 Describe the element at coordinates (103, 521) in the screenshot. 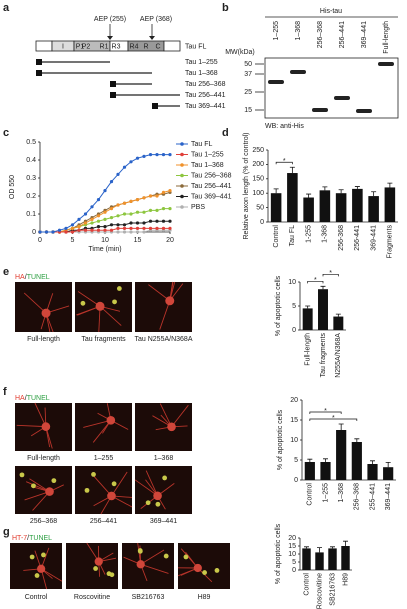

I see `image-label: 256–441` at that location.